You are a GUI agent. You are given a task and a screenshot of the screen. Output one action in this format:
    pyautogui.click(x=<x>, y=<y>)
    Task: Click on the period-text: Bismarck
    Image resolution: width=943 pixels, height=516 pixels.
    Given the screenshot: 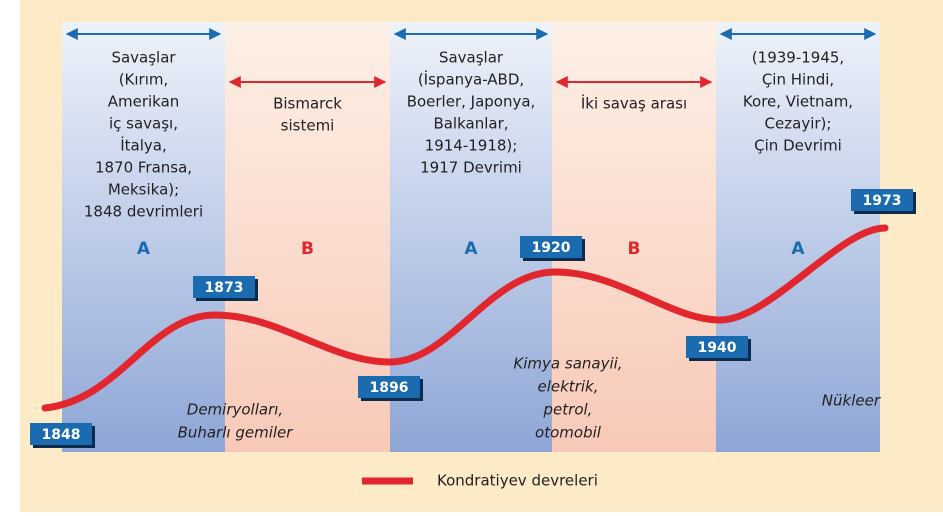 What is the action you would take?
    pyautogui.click(x=307, y=104)
    